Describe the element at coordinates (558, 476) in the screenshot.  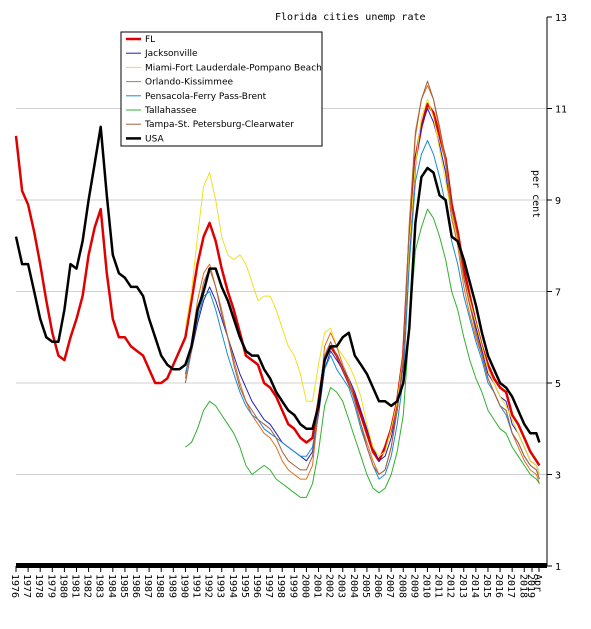
I see `y-tick-label: 3` at that location.